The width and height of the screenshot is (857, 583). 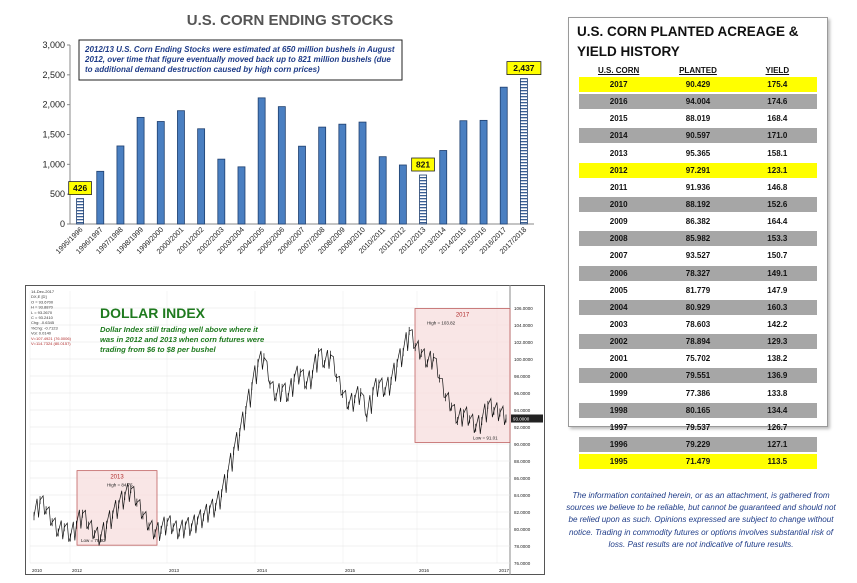 I want to click on cell-planted: 85.982, so click(x=698, y=239).